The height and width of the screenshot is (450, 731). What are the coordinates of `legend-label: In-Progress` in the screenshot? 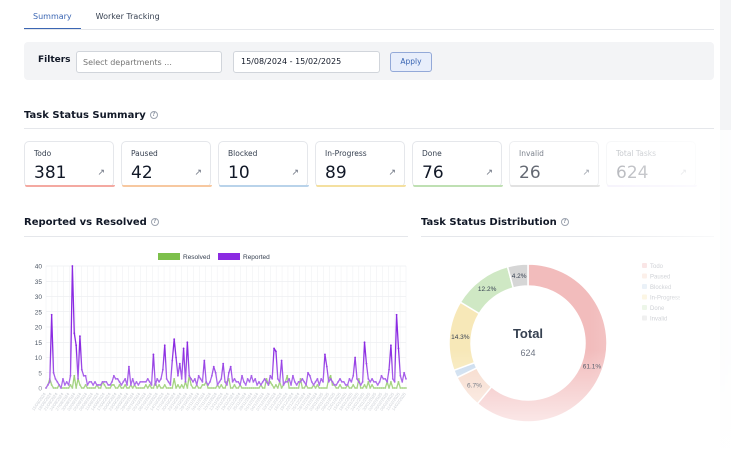 It's located at (665, 299).